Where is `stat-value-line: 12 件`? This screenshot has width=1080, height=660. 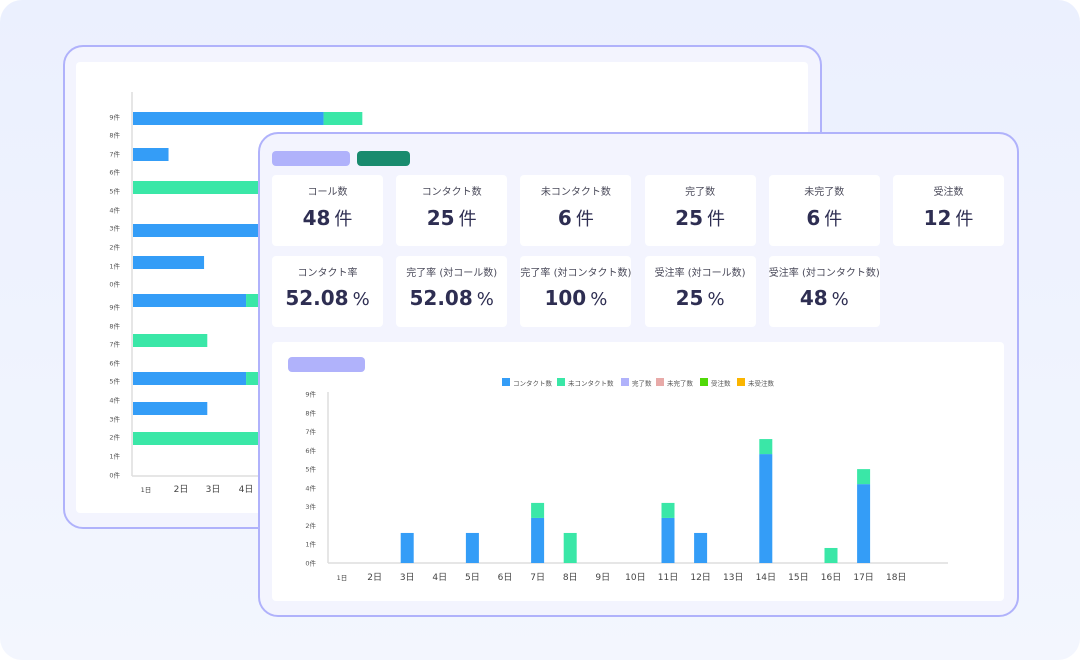
stat-value-line: 12 件 is located at coordinates (948, 218).